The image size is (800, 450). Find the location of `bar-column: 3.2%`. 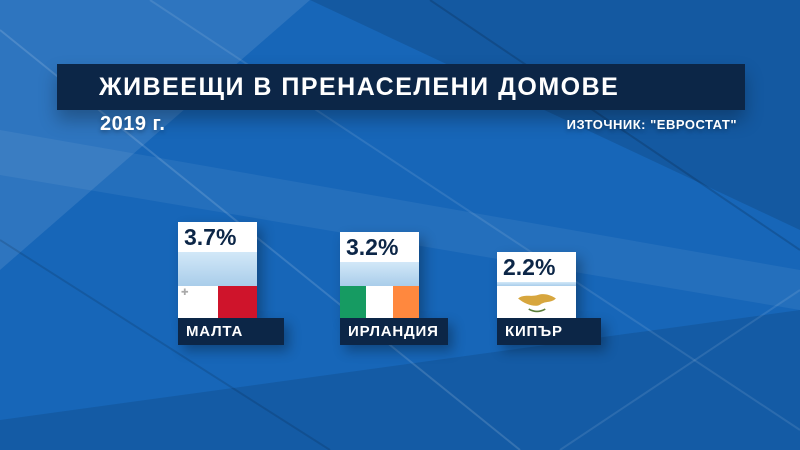

bar-column: 3.2% is located at coordinates (379, 275).